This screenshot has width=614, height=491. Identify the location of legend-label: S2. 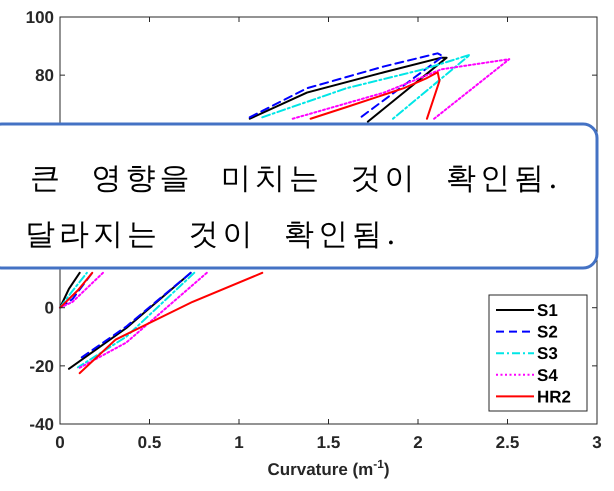
(547, 332).